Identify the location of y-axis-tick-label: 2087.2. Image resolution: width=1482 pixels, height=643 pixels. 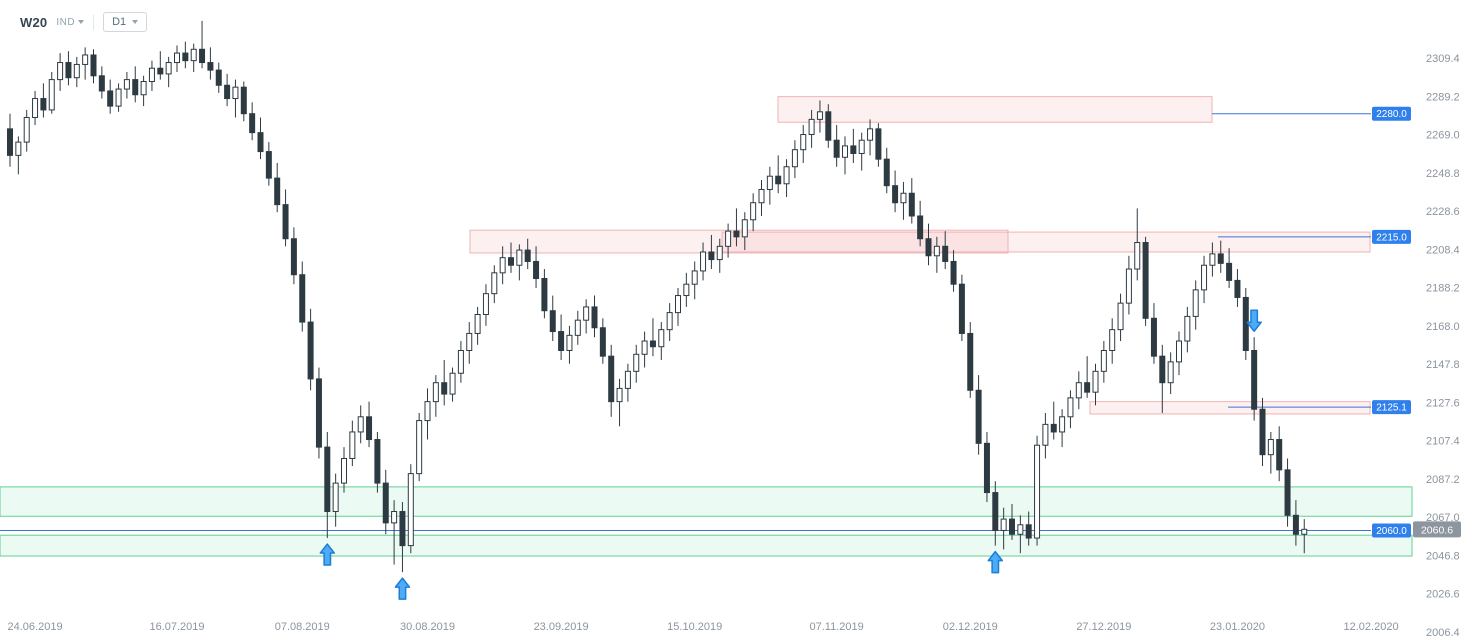
(1443, 480).